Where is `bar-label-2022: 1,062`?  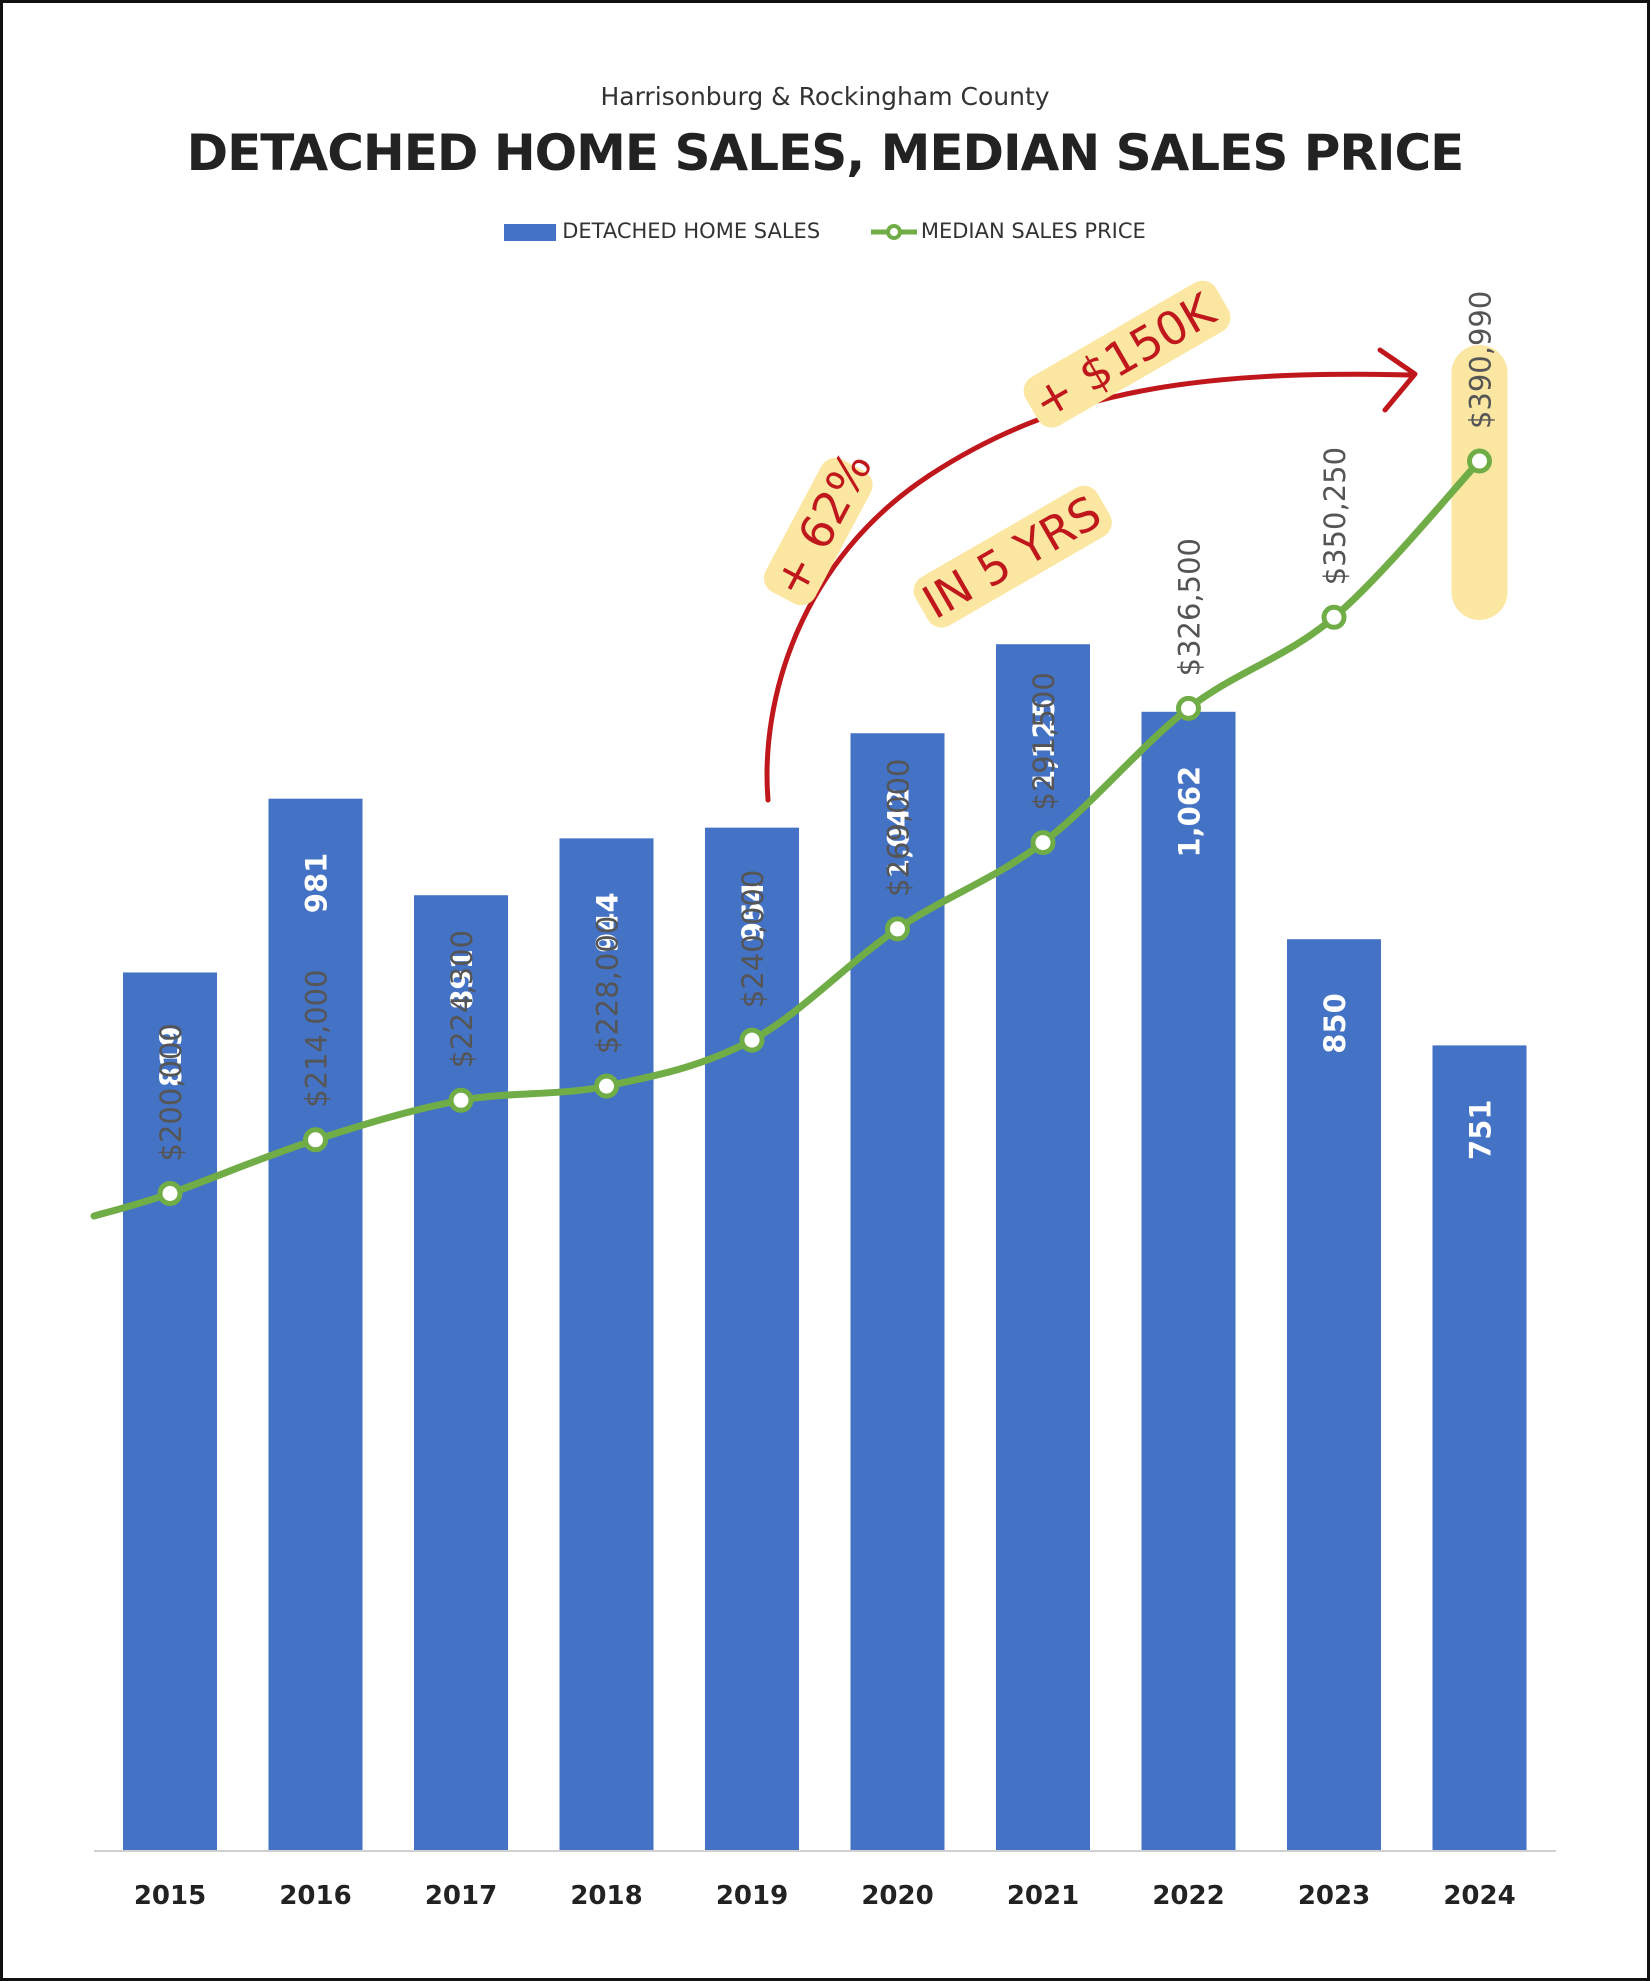
bar-label-2022: 1,062 is located at coordinates (1190, 812).